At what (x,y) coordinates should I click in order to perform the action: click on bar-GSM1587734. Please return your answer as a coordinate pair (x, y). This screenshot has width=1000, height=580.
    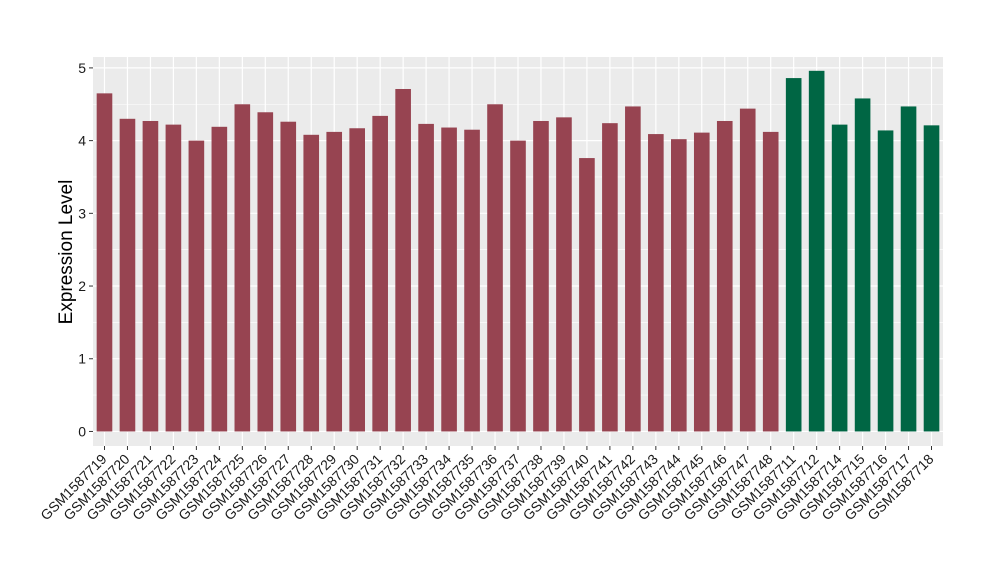
    Looking at the image, I should click on (449, 279).